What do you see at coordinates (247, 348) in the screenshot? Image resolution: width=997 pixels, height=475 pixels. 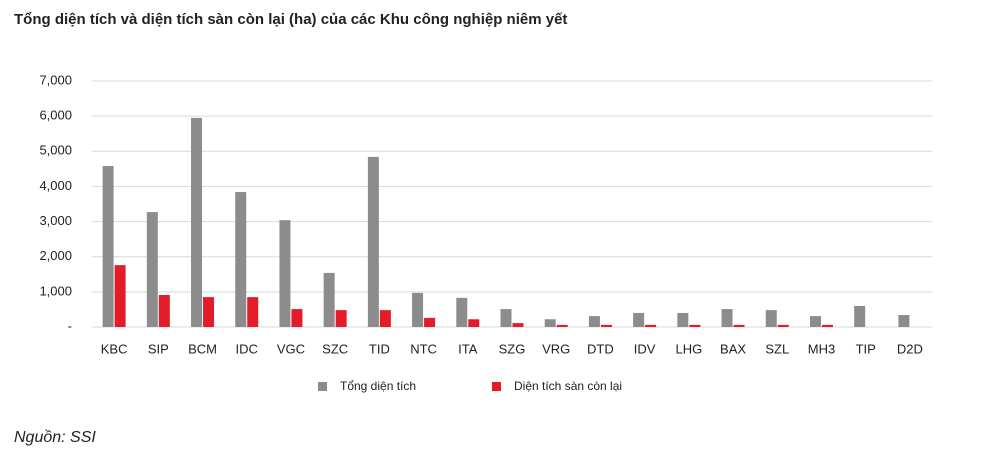 I see `x-tick-label: IDC` at bounding box center [247, 348].